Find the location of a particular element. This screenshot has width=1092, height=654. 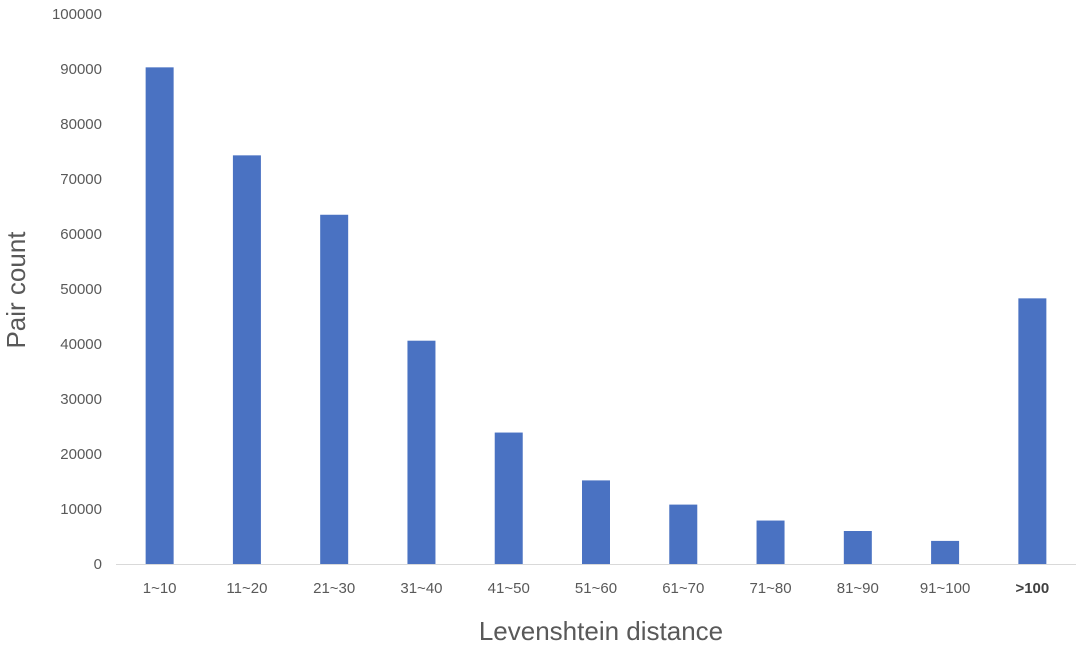

y-tick-label: 90000 is located at coordinates (81, 69).